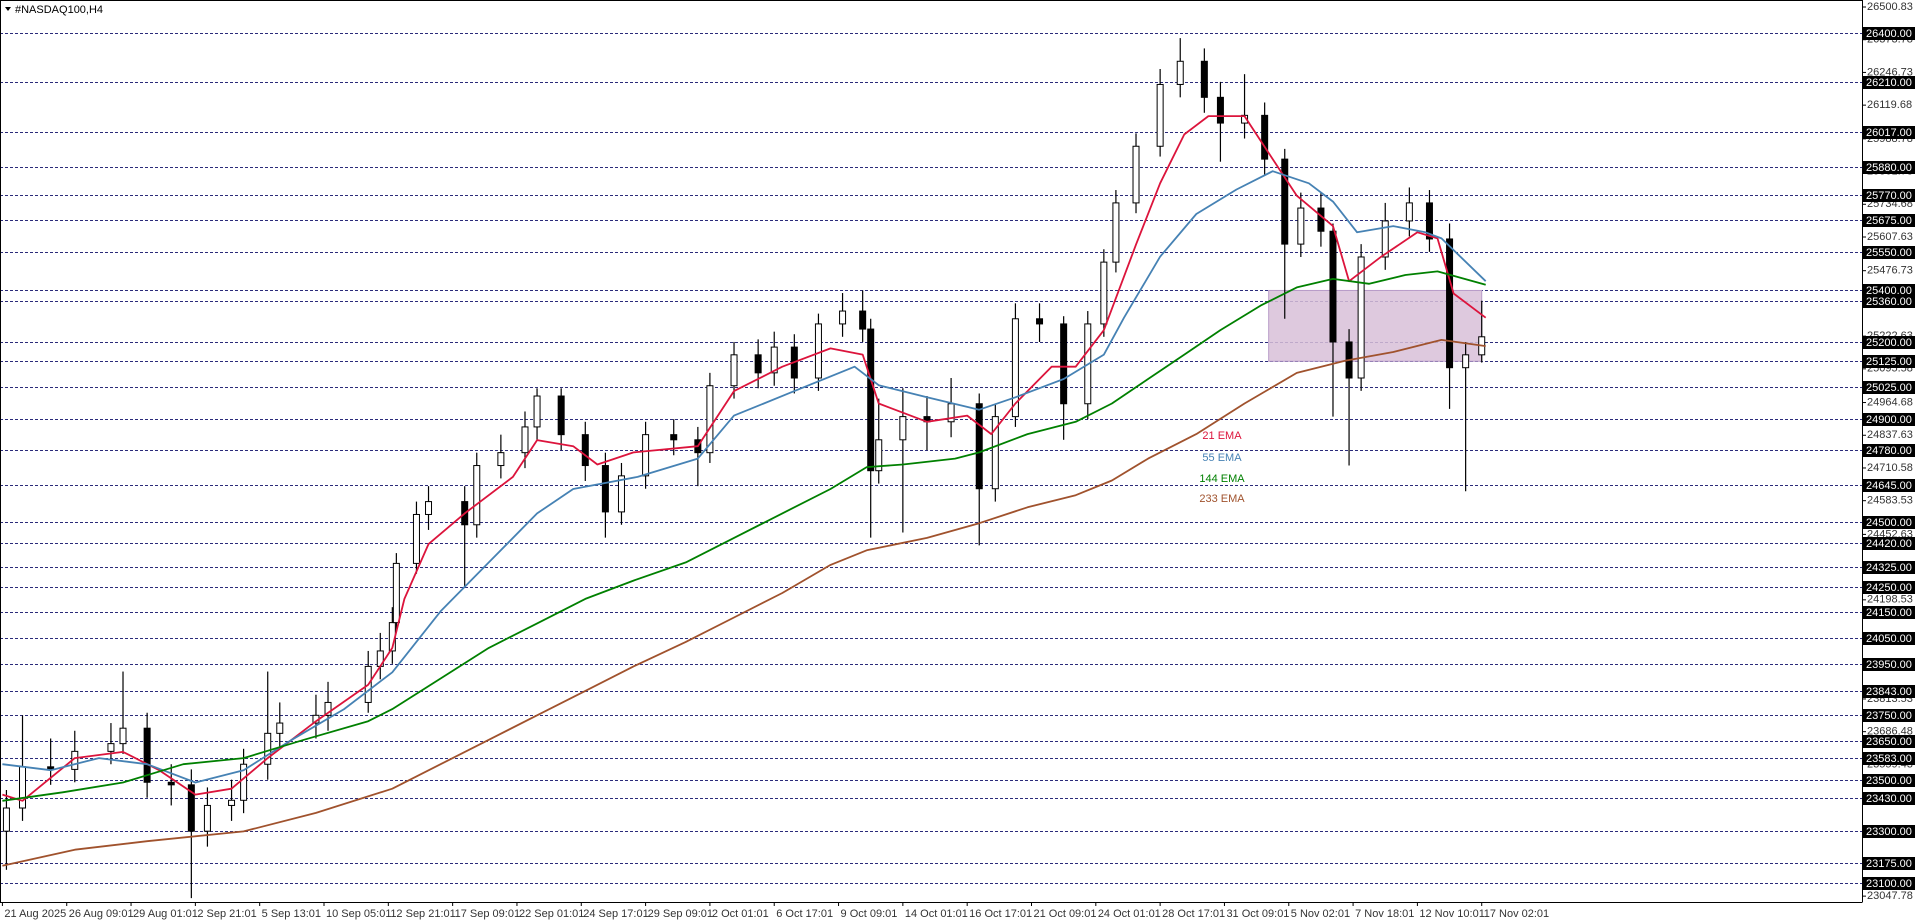  I want to click on series-label: 144 EMA, so click(1222, 479).